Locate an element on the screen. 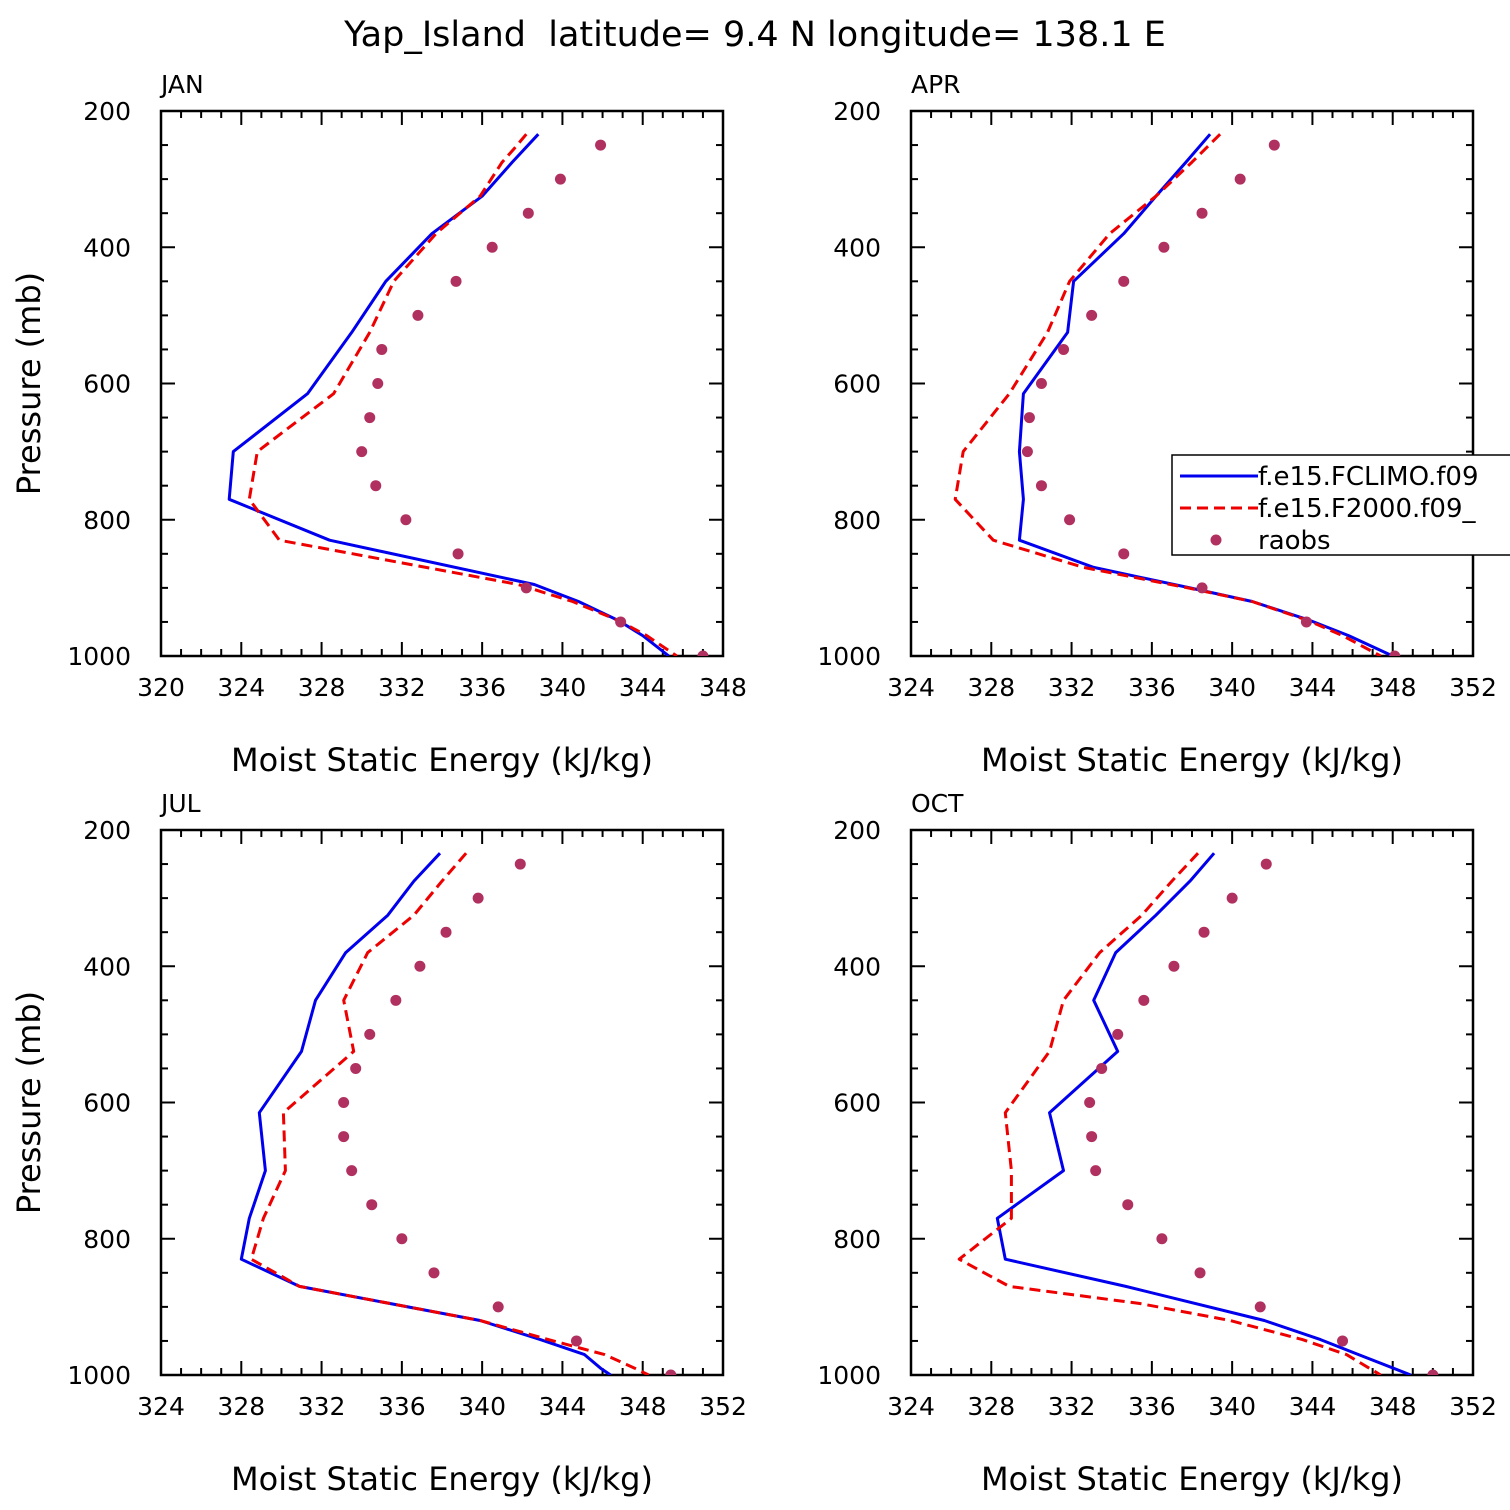 The image size is (1510, 1510). panel-label: OCT is located at coordinates (937, 803).